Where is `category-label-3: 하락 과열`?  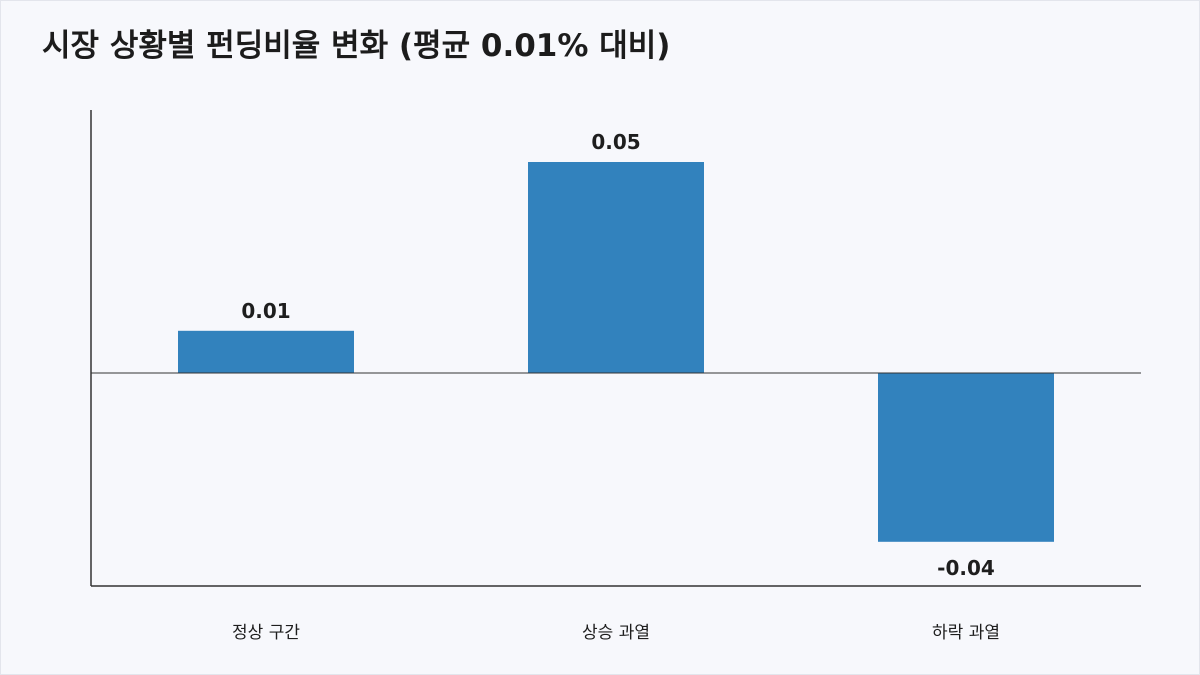
category-label-3: 하락 과열 is located at coordinates (966, 633).